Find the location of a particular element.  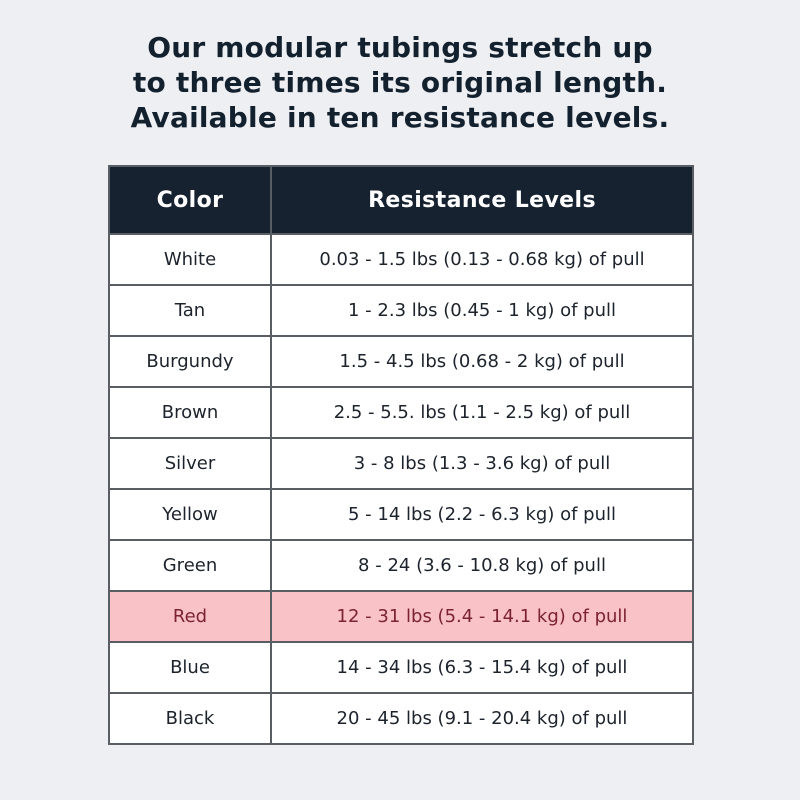

table-header-color: Color is located at coordinates (190, 200).